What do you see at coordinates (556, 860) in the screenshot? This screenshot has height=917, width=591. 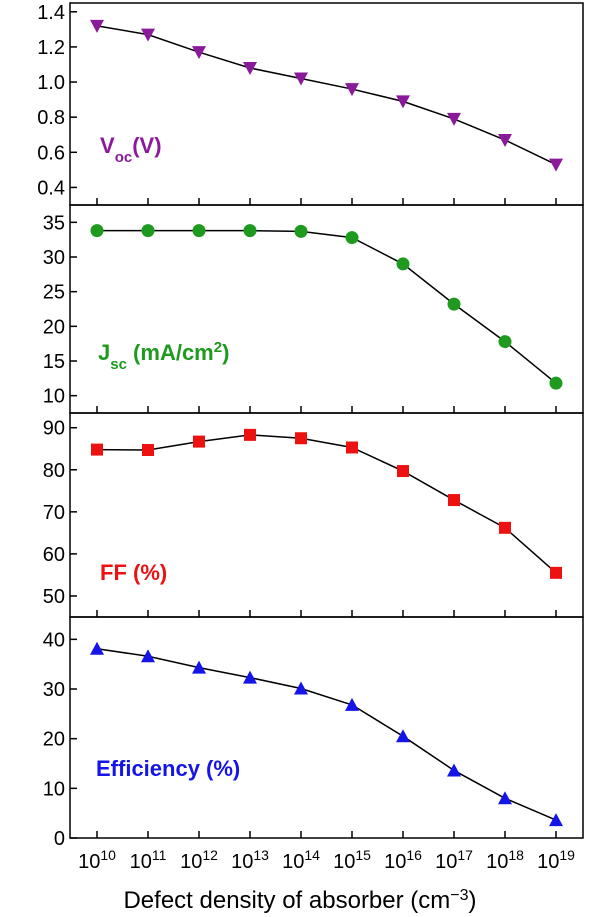 I see `x-tick-label: 1019` at bounding box center [556, 860].